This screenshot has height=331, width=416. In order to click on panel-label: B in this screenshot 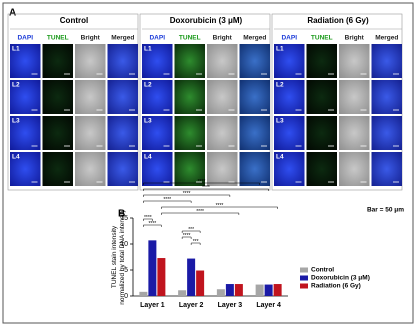, I will do `click(121, 214)`.